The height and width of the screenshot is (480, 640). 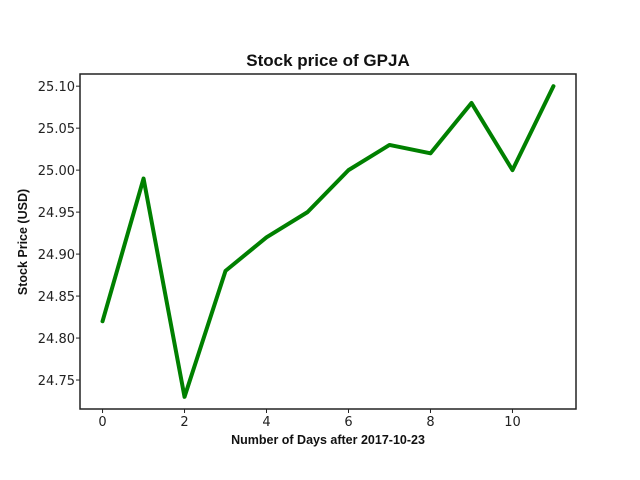 What do you see at coordinates (56, 255) in the screenshot?
I see `y-tick-label: 24.90` at bounding box center [56, 255].